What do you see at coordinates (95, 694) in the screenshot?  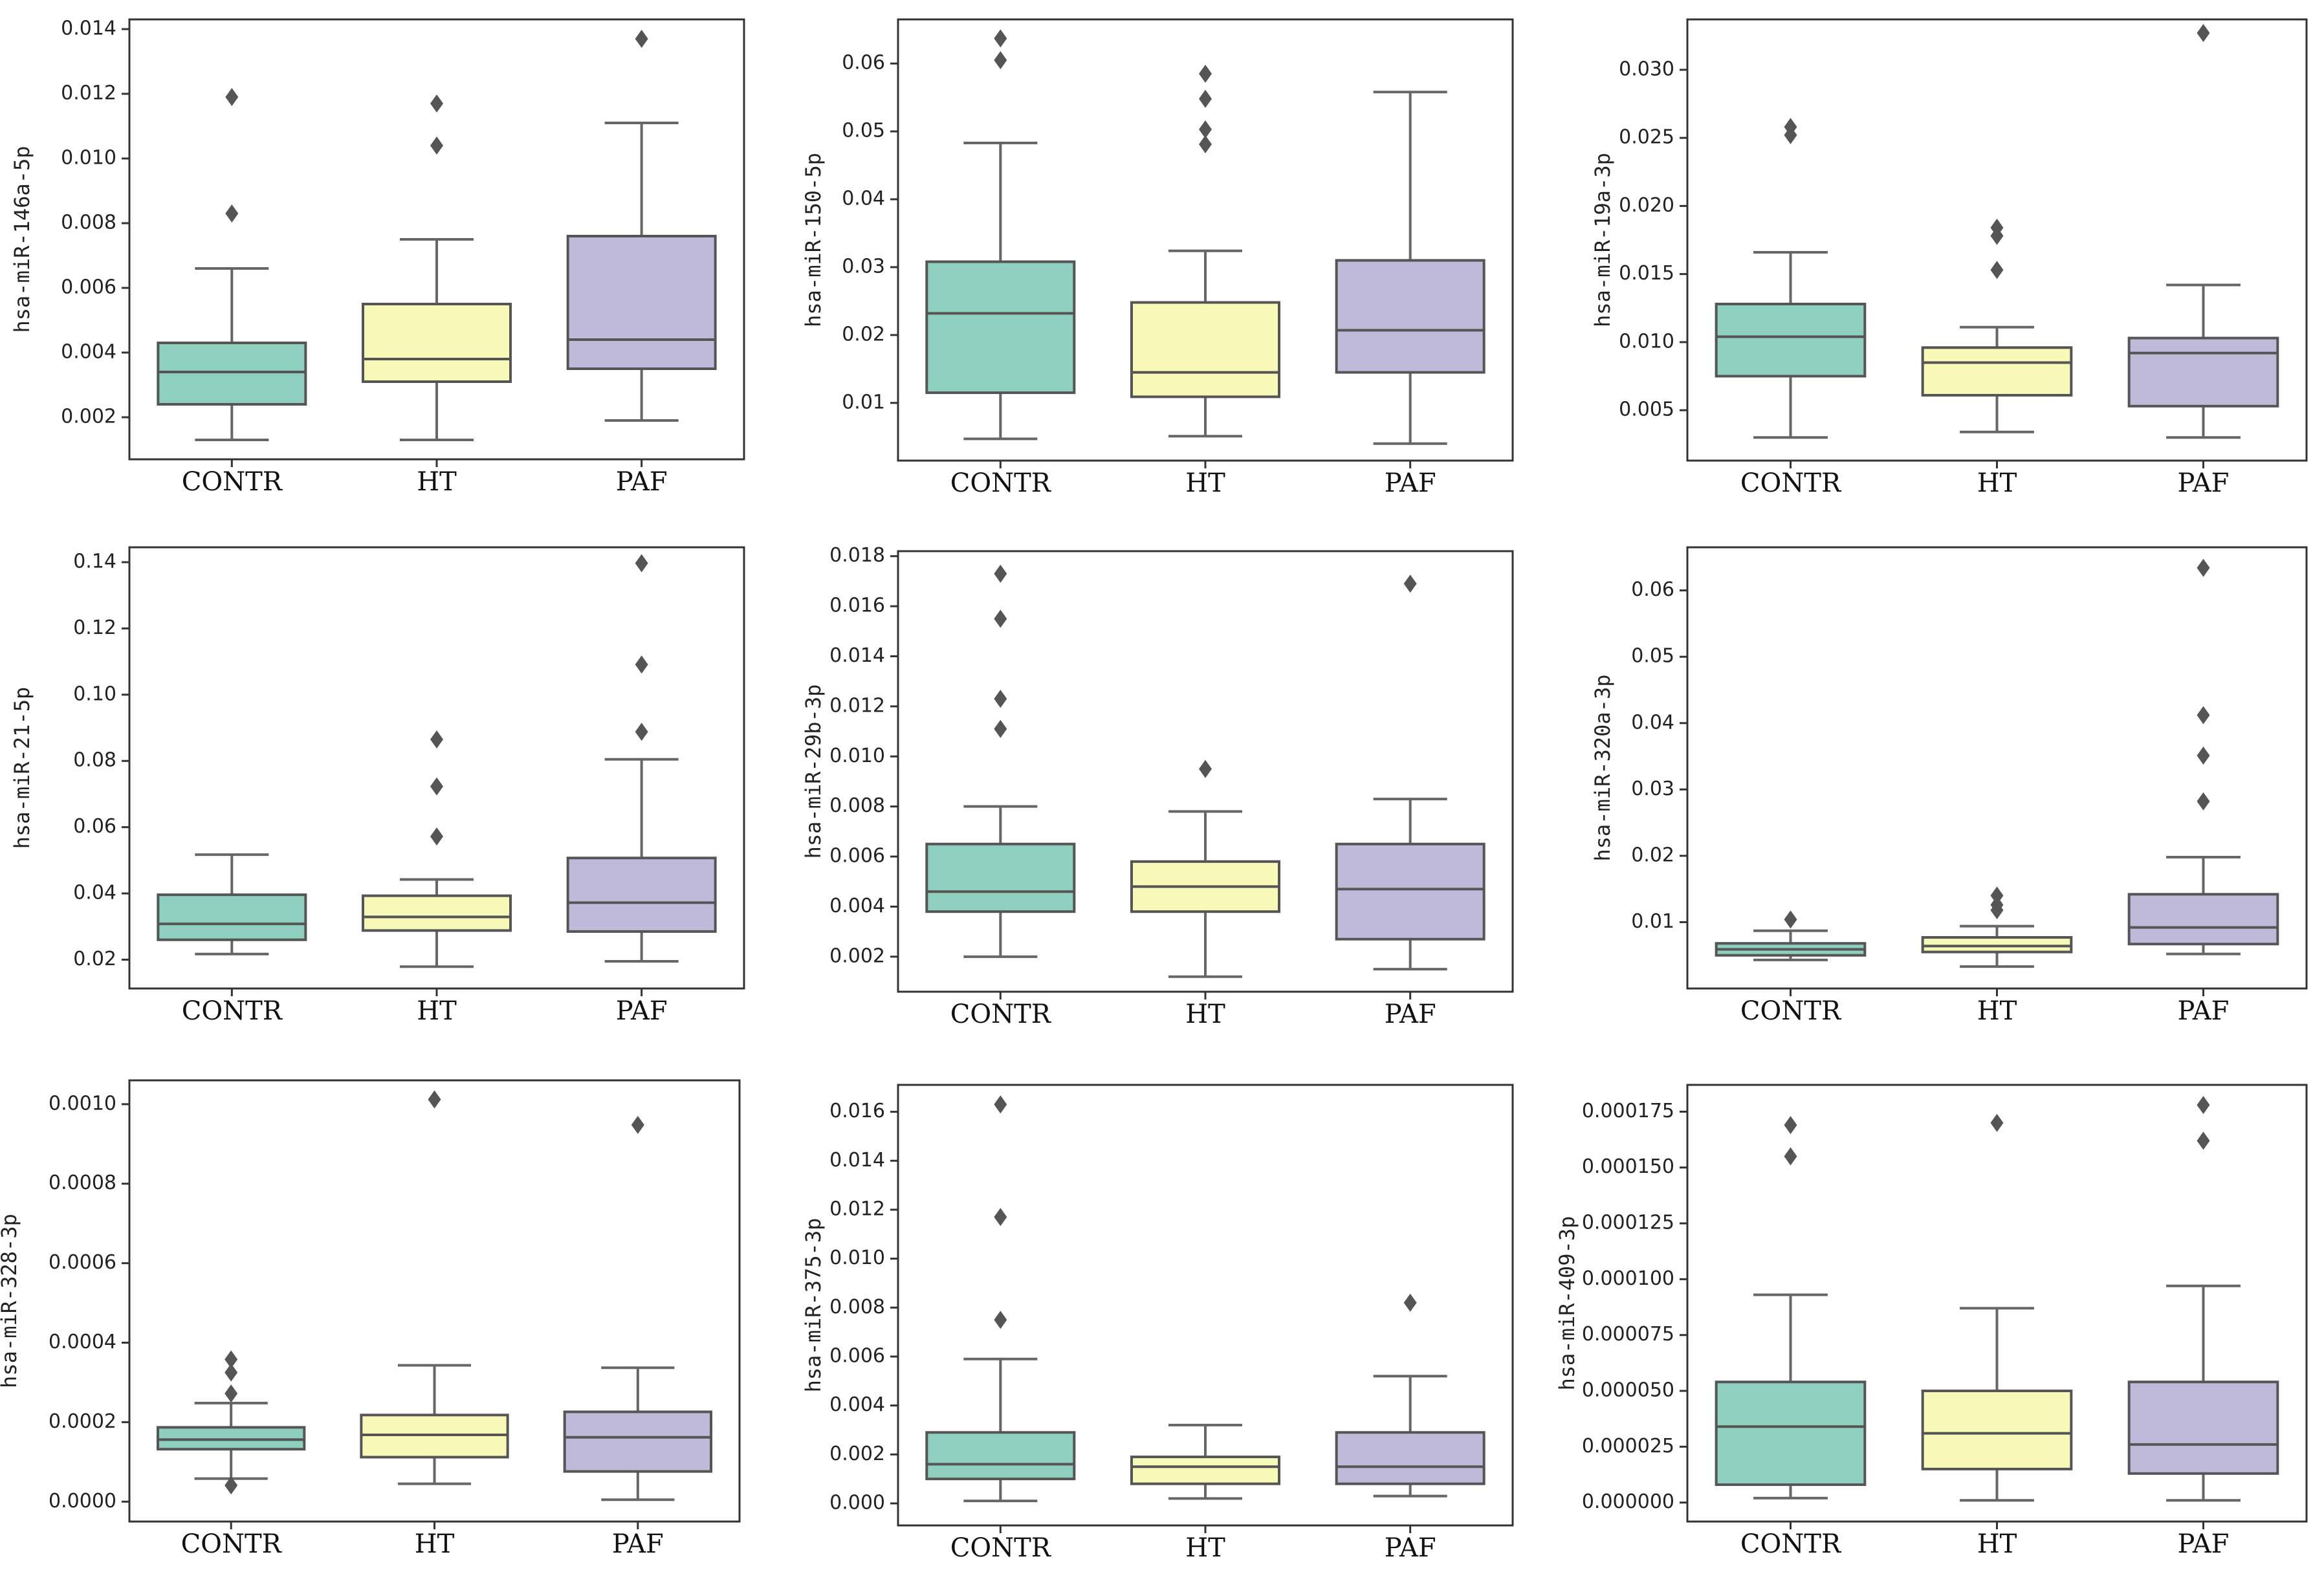 I see `ytick-label: 0.10` at bounding box center [95, 694].